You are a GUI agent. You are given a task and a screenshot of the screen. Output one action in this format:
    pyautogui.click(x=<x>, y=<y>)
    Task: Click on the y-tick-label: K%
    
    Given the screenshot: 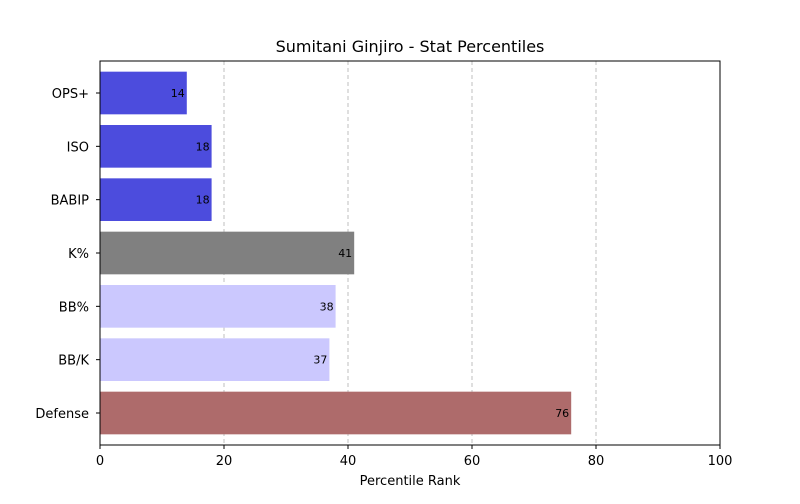 What is the action you would take?
    pyautogui.click(x=78, y=254)
    